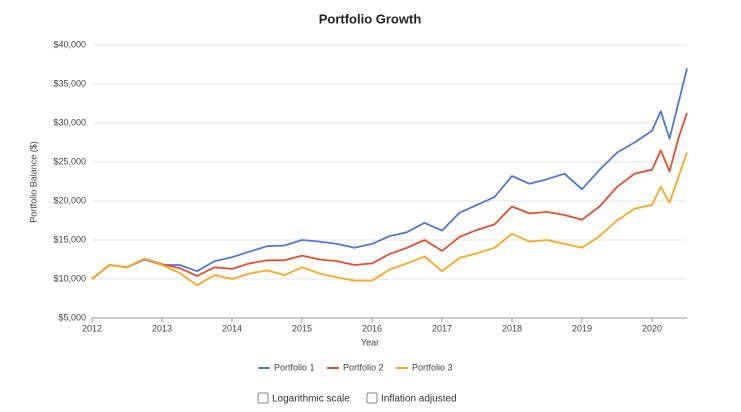 This screenshot has height=412, width=741. What do you see at coordinates (363, 367) in the screenshot?
I see `legend-label: Portfolio 2` at bounding box center [363, 367].